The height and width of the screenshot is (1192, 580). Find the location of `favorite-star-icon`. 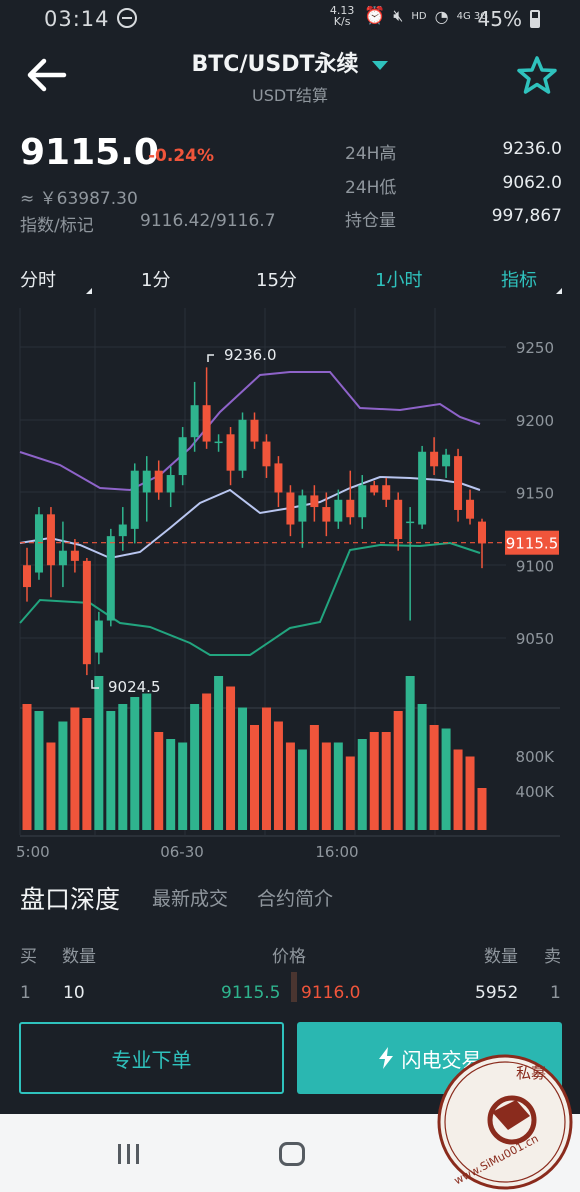

favorite-star-icon is located at coordinates (537, 75).